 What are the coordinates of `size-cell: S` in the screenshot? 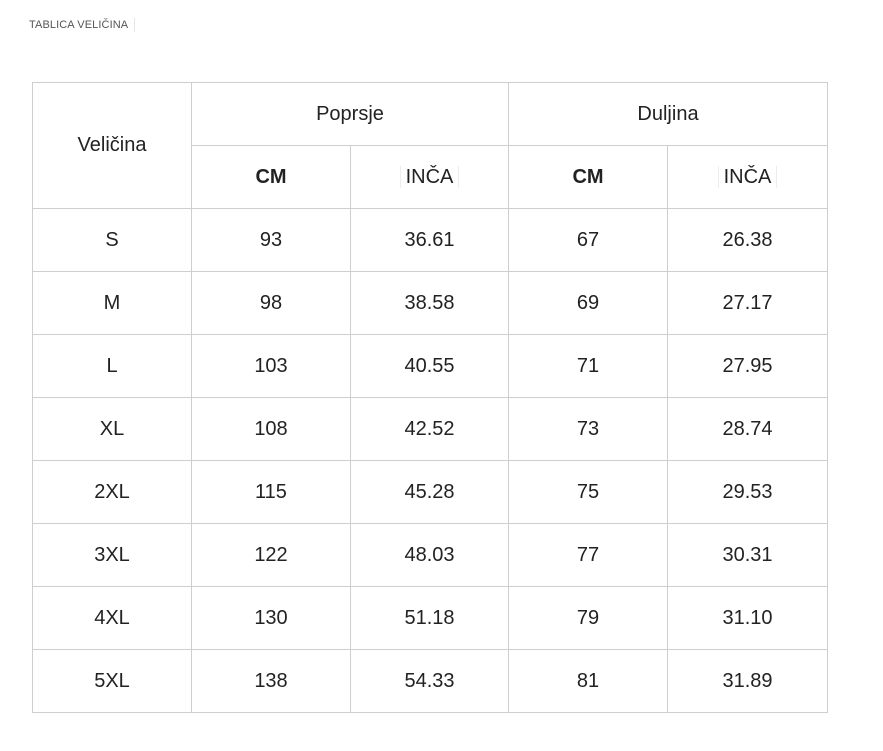 It's located at (112, 240).